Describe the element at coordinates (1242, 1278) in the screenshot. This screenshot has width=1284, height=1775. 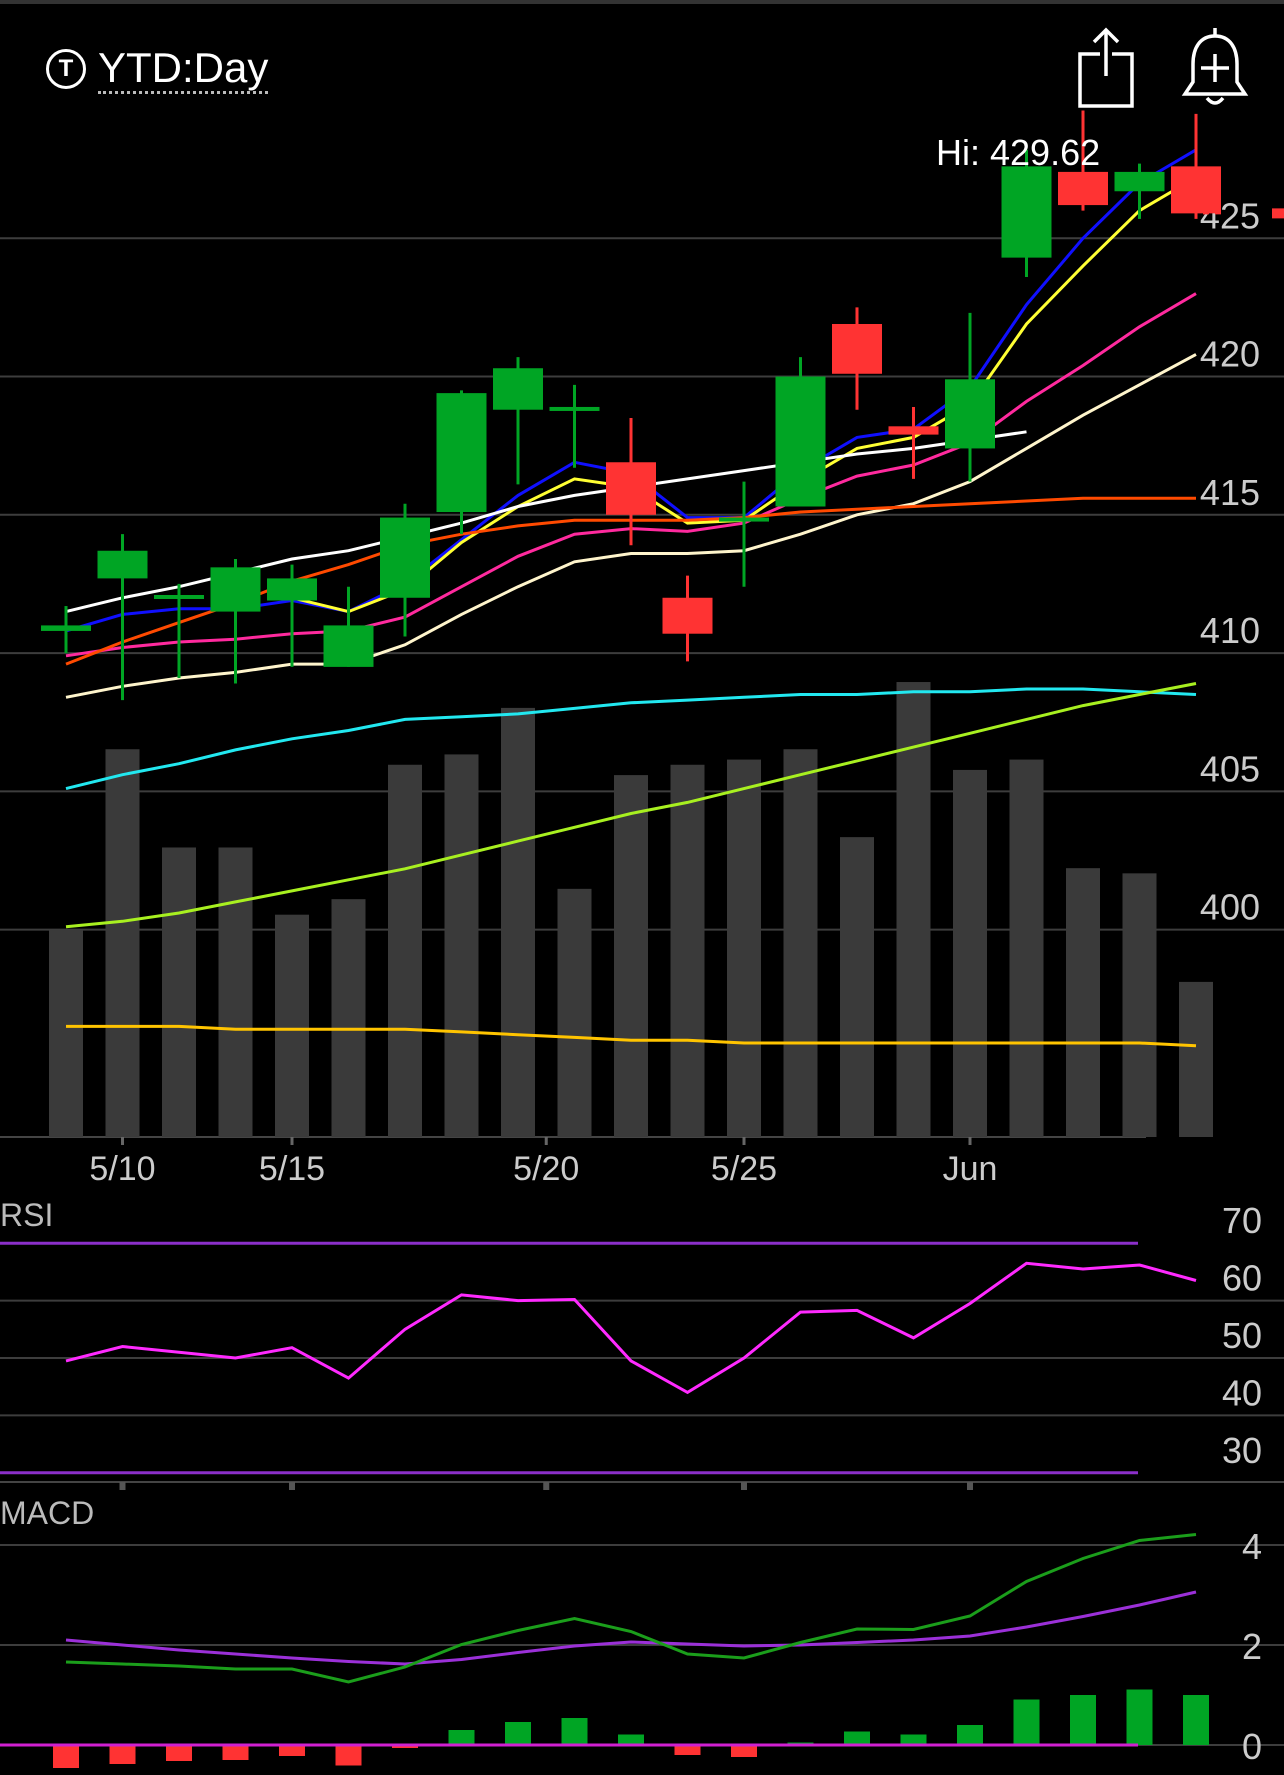
I see `rsi-axis-label: 60` at that location.